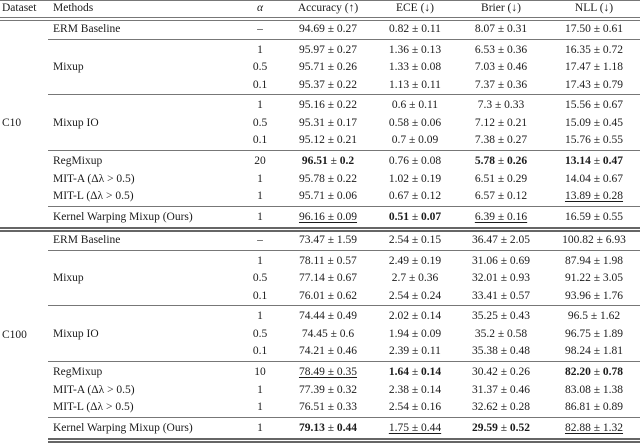 This screenshot has width=640, height=443. What do you see at coordinates (415, 278) in the screenshot?
I see `ece-cell: 2.7 ± 0.36` at bounding box center [415, 278].